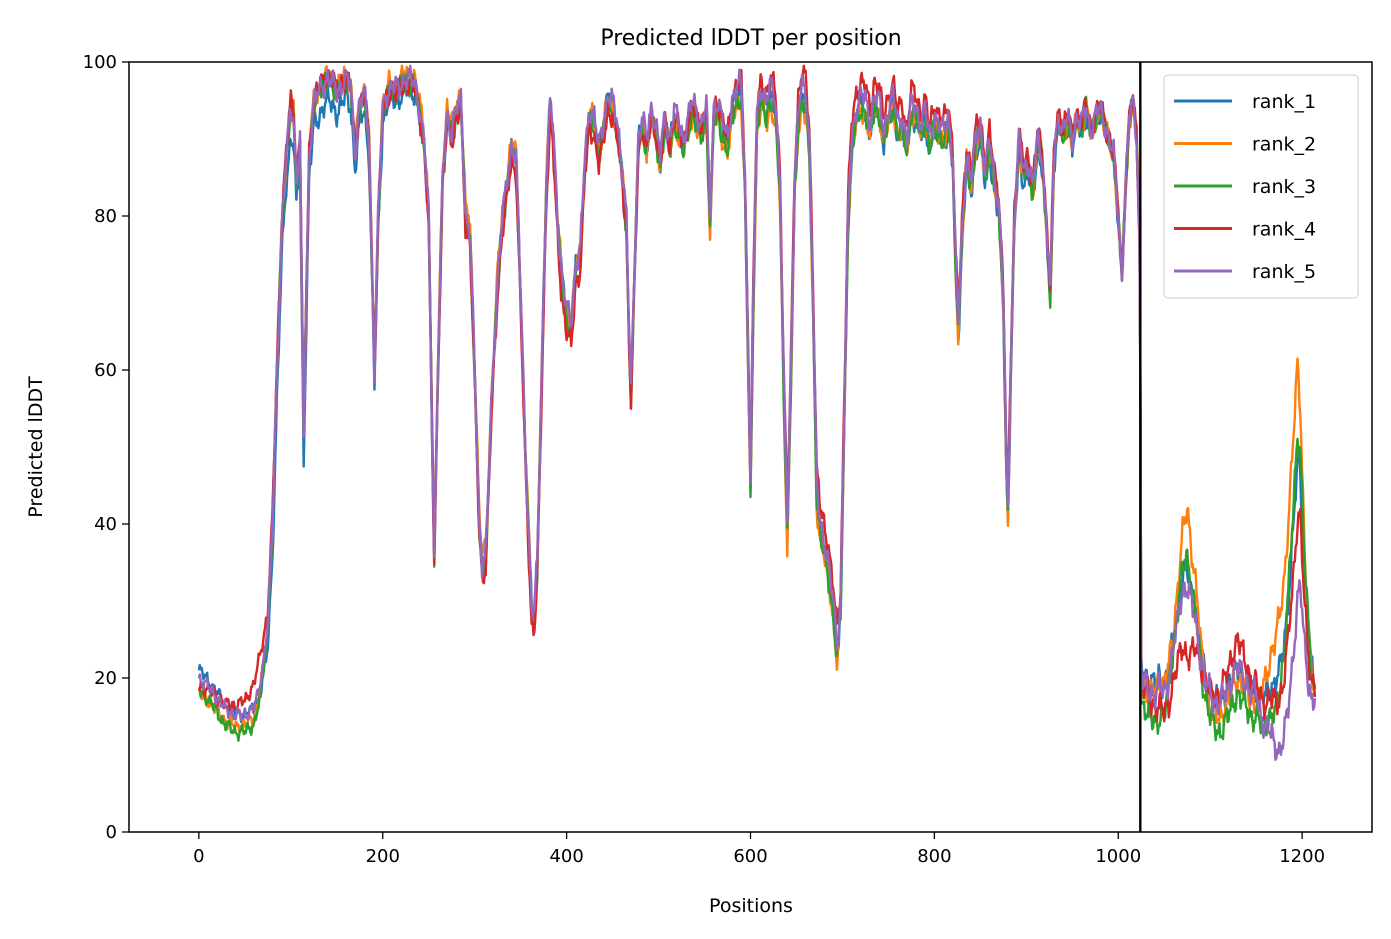 The height and width of the screenshot is (939, 1391). What do you see at coordinates (198, 856) in the screenshot?
I see `x-tick-label: 0` at bounding box center [198, 856].